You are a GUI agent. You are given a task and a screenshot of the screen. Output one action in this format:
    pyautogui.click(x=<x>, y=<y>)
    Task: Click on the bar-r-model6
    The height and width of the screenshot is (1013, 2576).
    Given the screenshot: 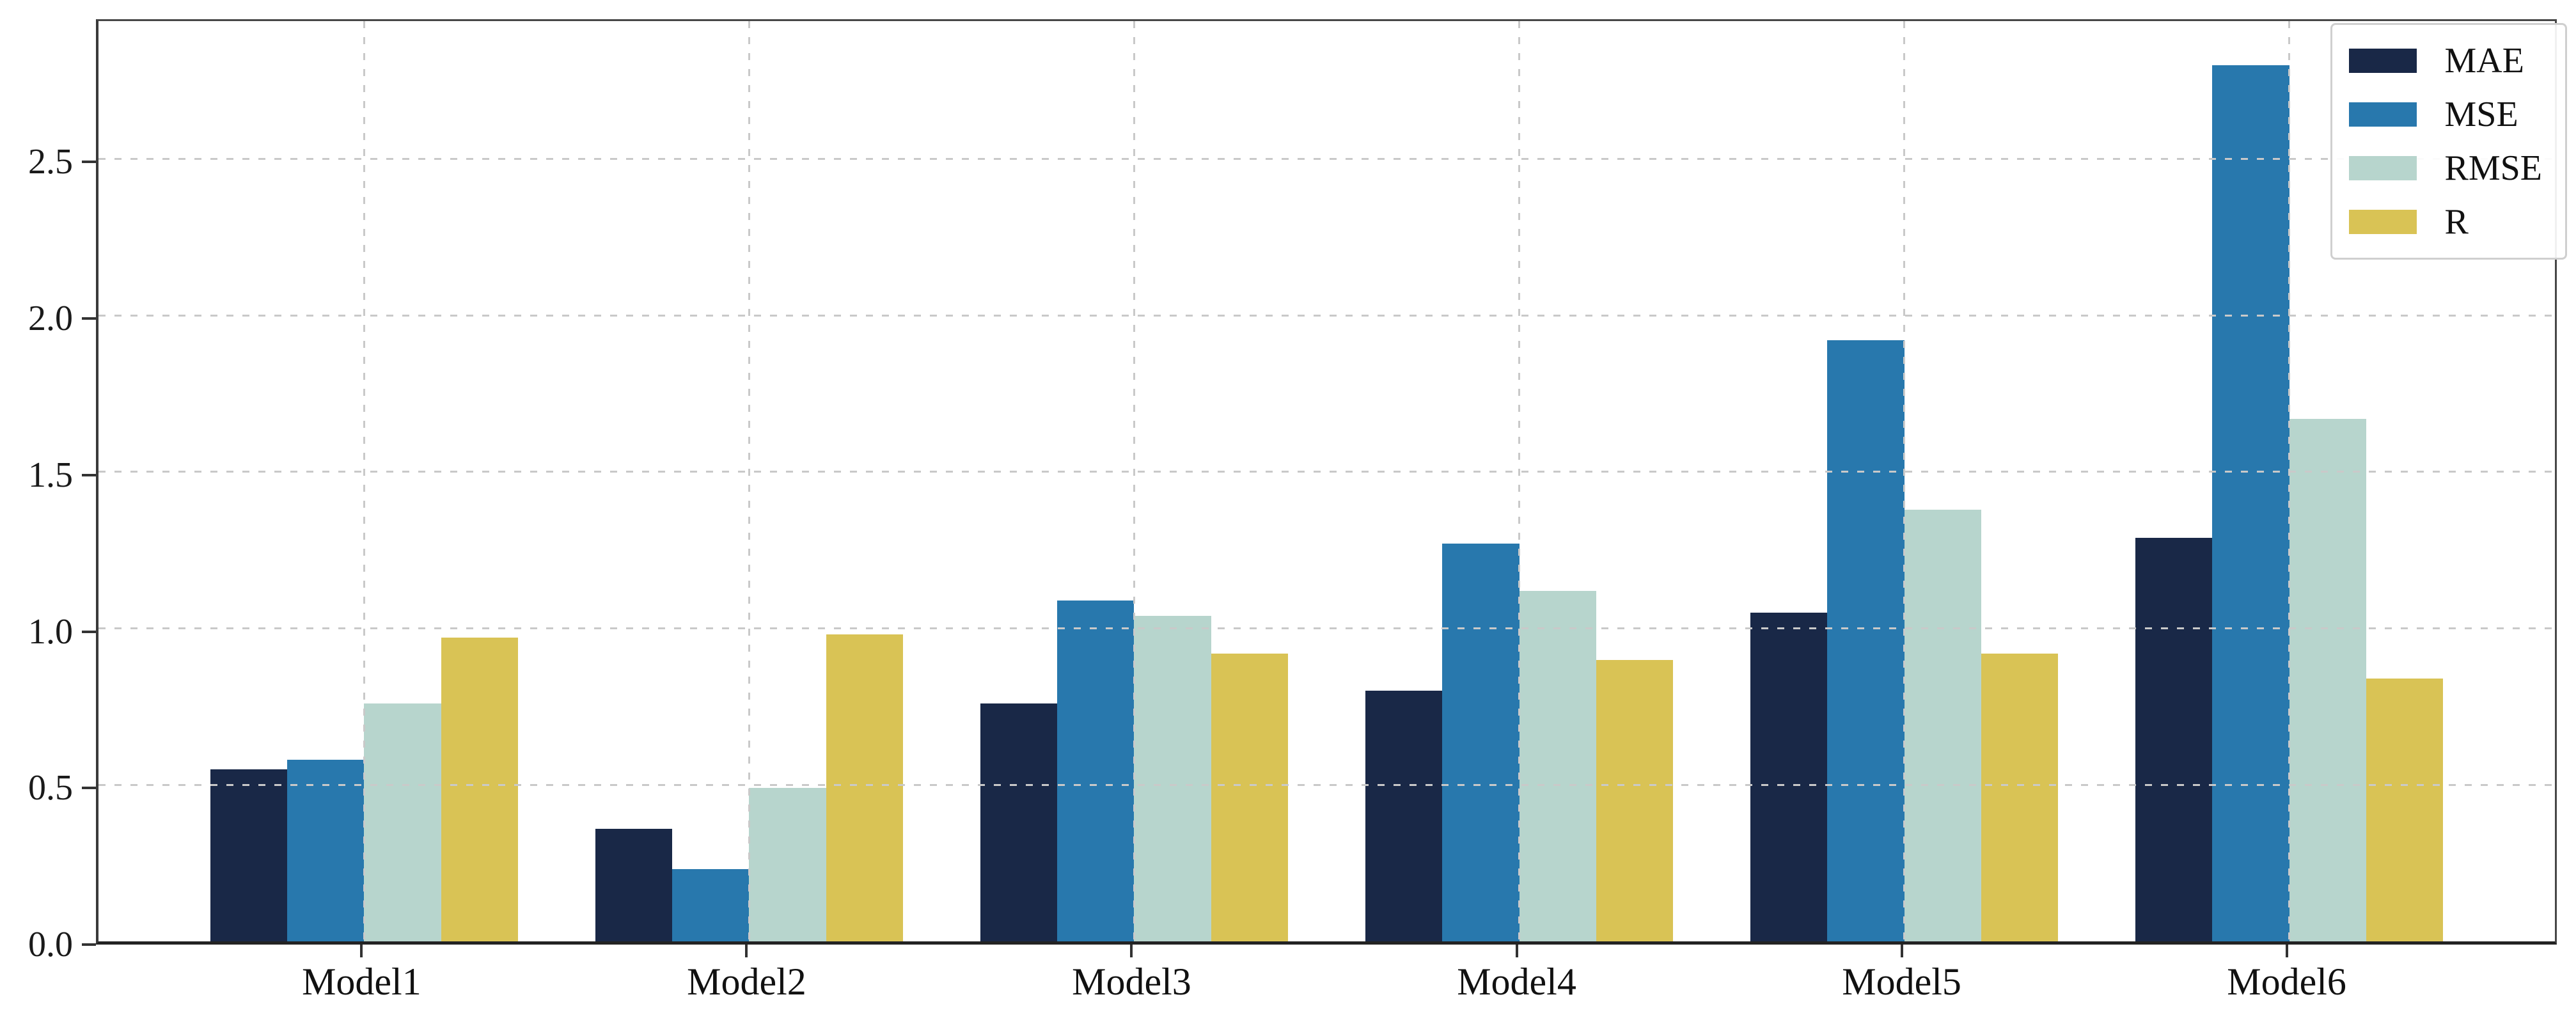 What is the action you would take?
    pyautogui.click(x=2405, y=809)
    